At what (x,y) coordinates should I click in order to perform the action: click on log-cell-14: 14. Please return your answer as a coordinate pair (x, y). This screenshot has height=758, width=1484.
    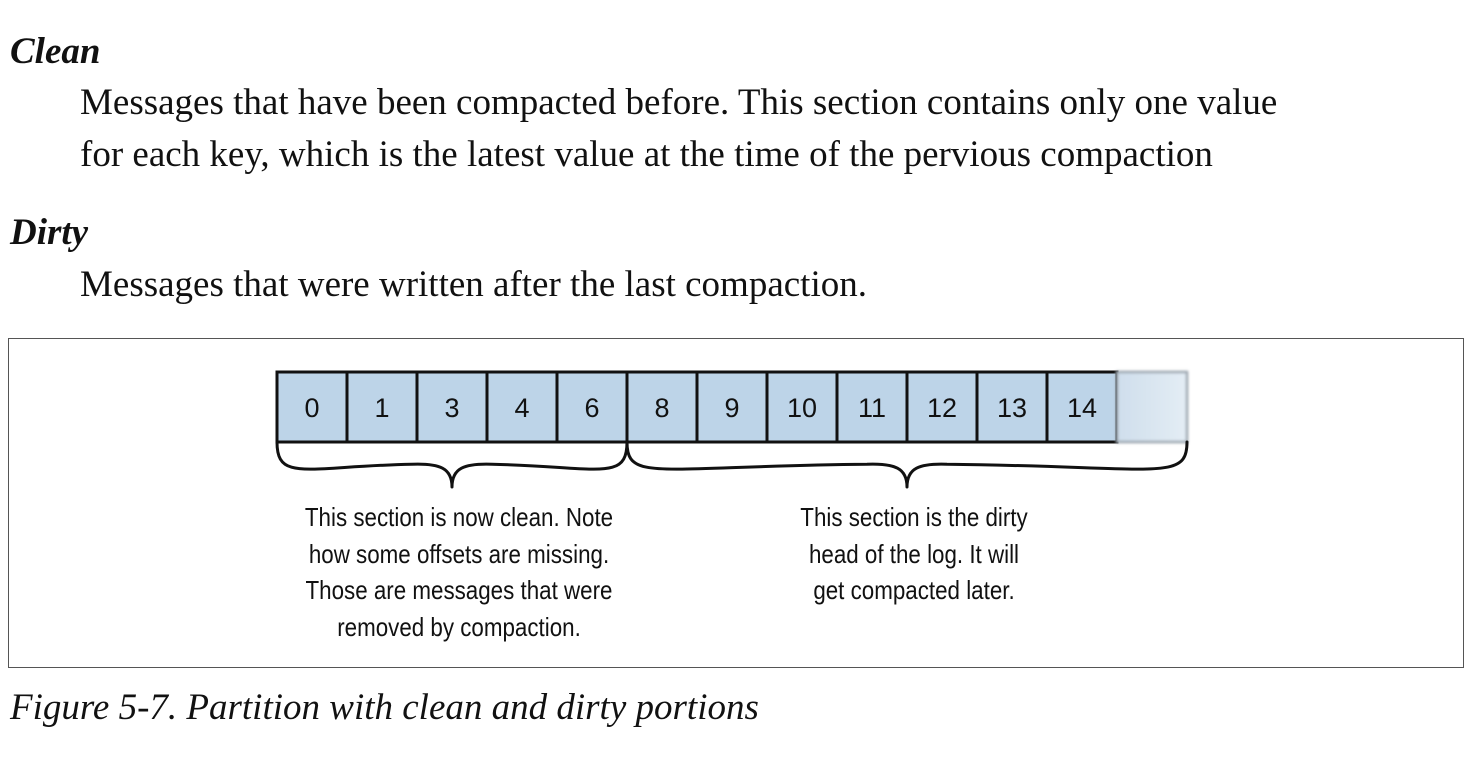
    Looking at the image, I should click on (1082, 407).